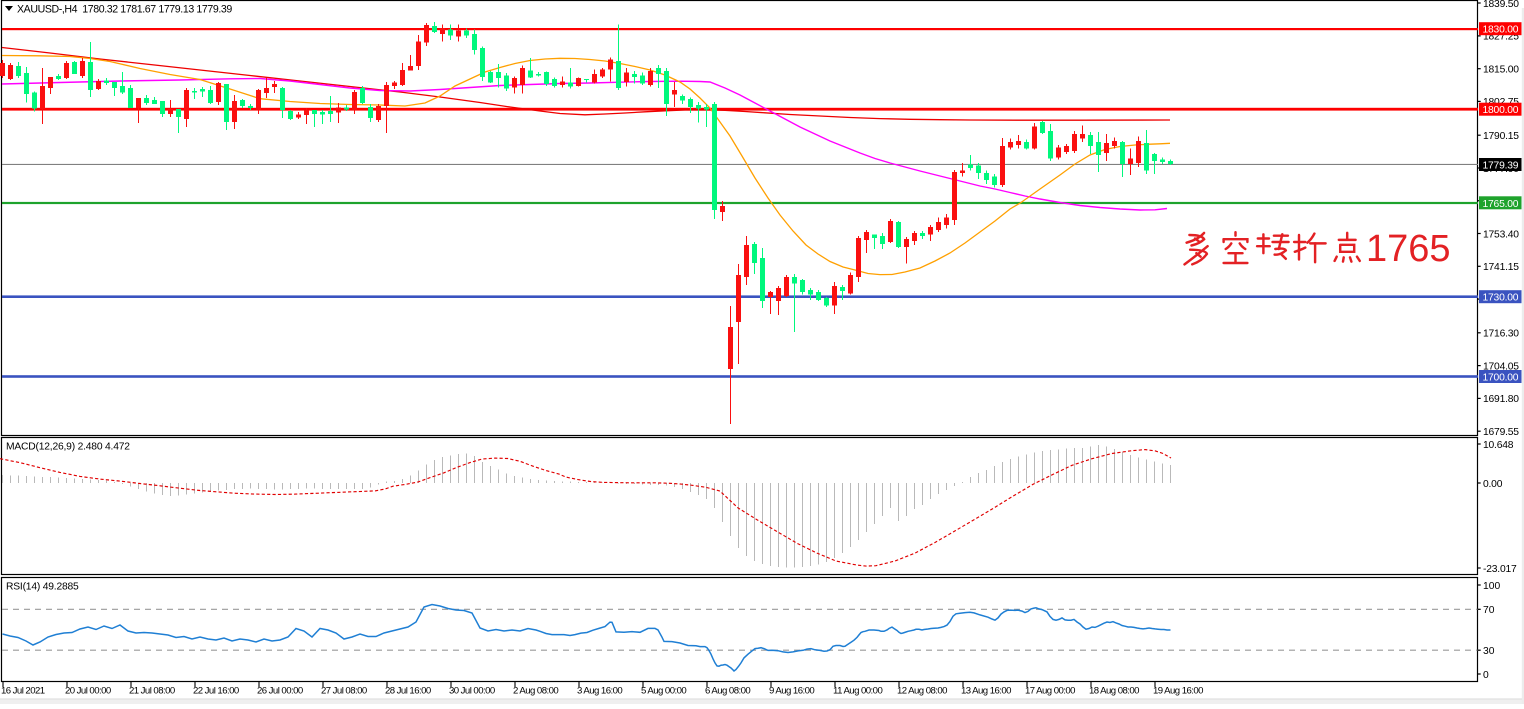 The image size is (1524, 709). I want to click on svg-text: 2 Aug 08:00, so click(535, 691).